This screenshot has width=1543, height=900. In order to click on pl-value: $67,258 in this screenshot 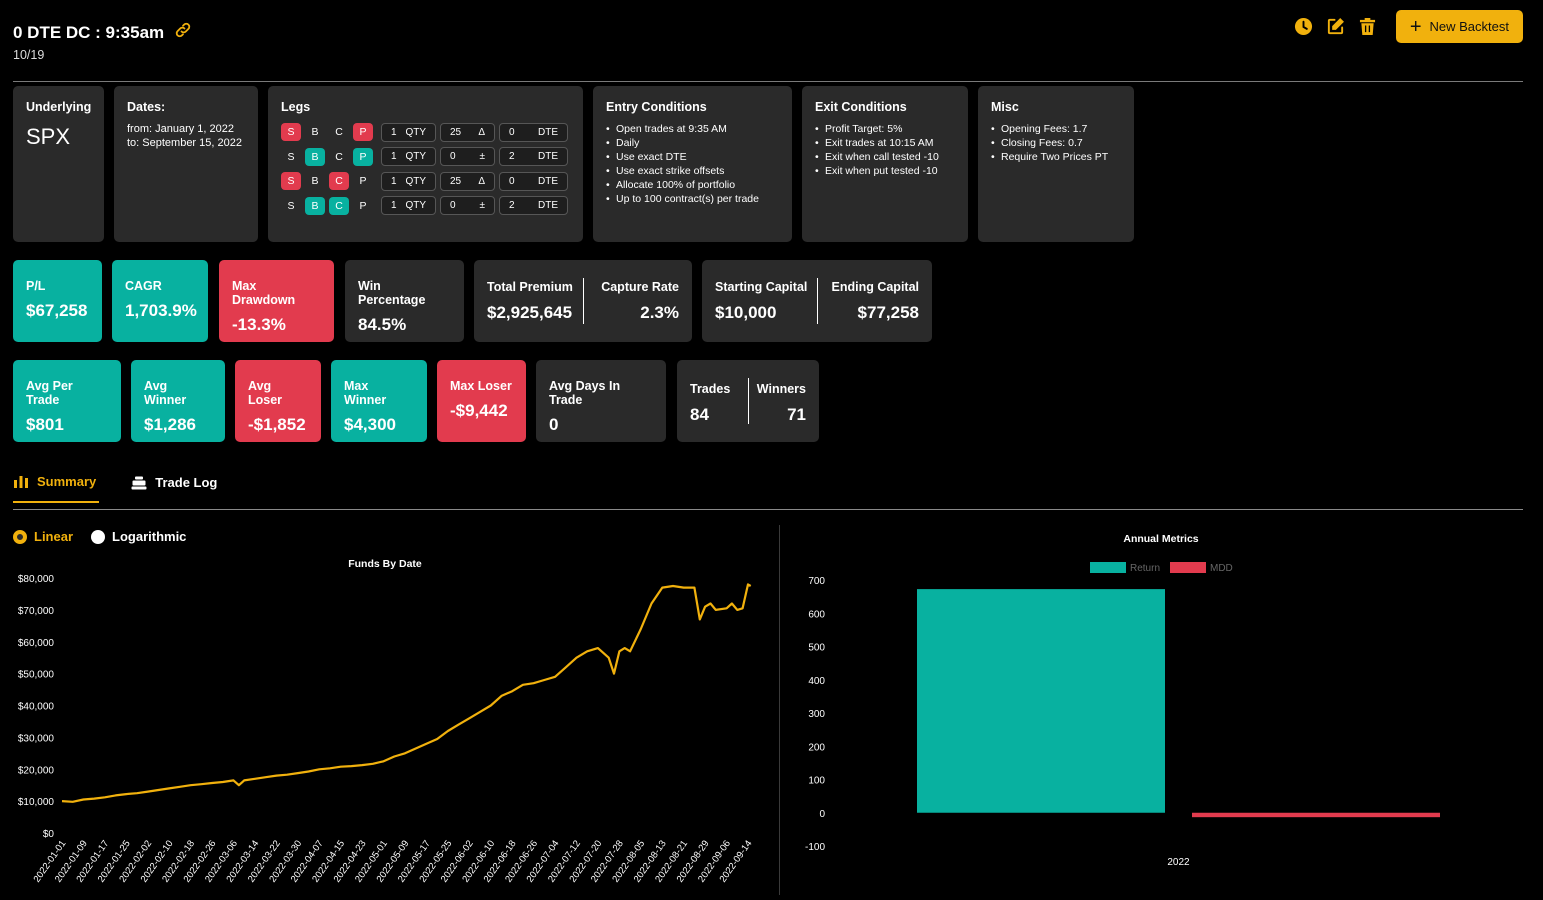, I will do `click(57, 310)`.